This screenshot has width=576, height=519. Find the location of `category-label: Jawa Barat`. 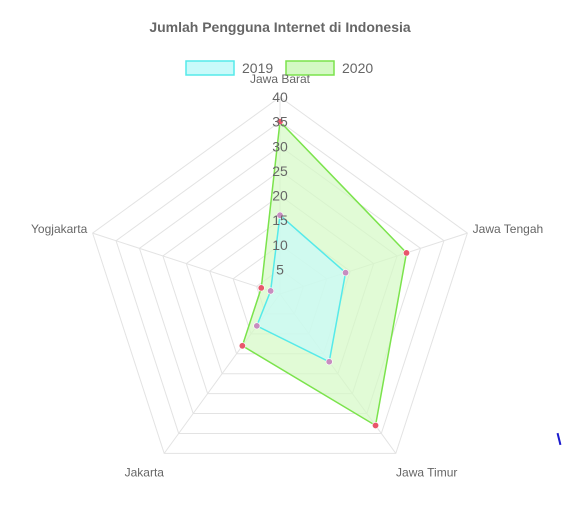

category-label: Jawa Barat is located at coordinates (280, 79).